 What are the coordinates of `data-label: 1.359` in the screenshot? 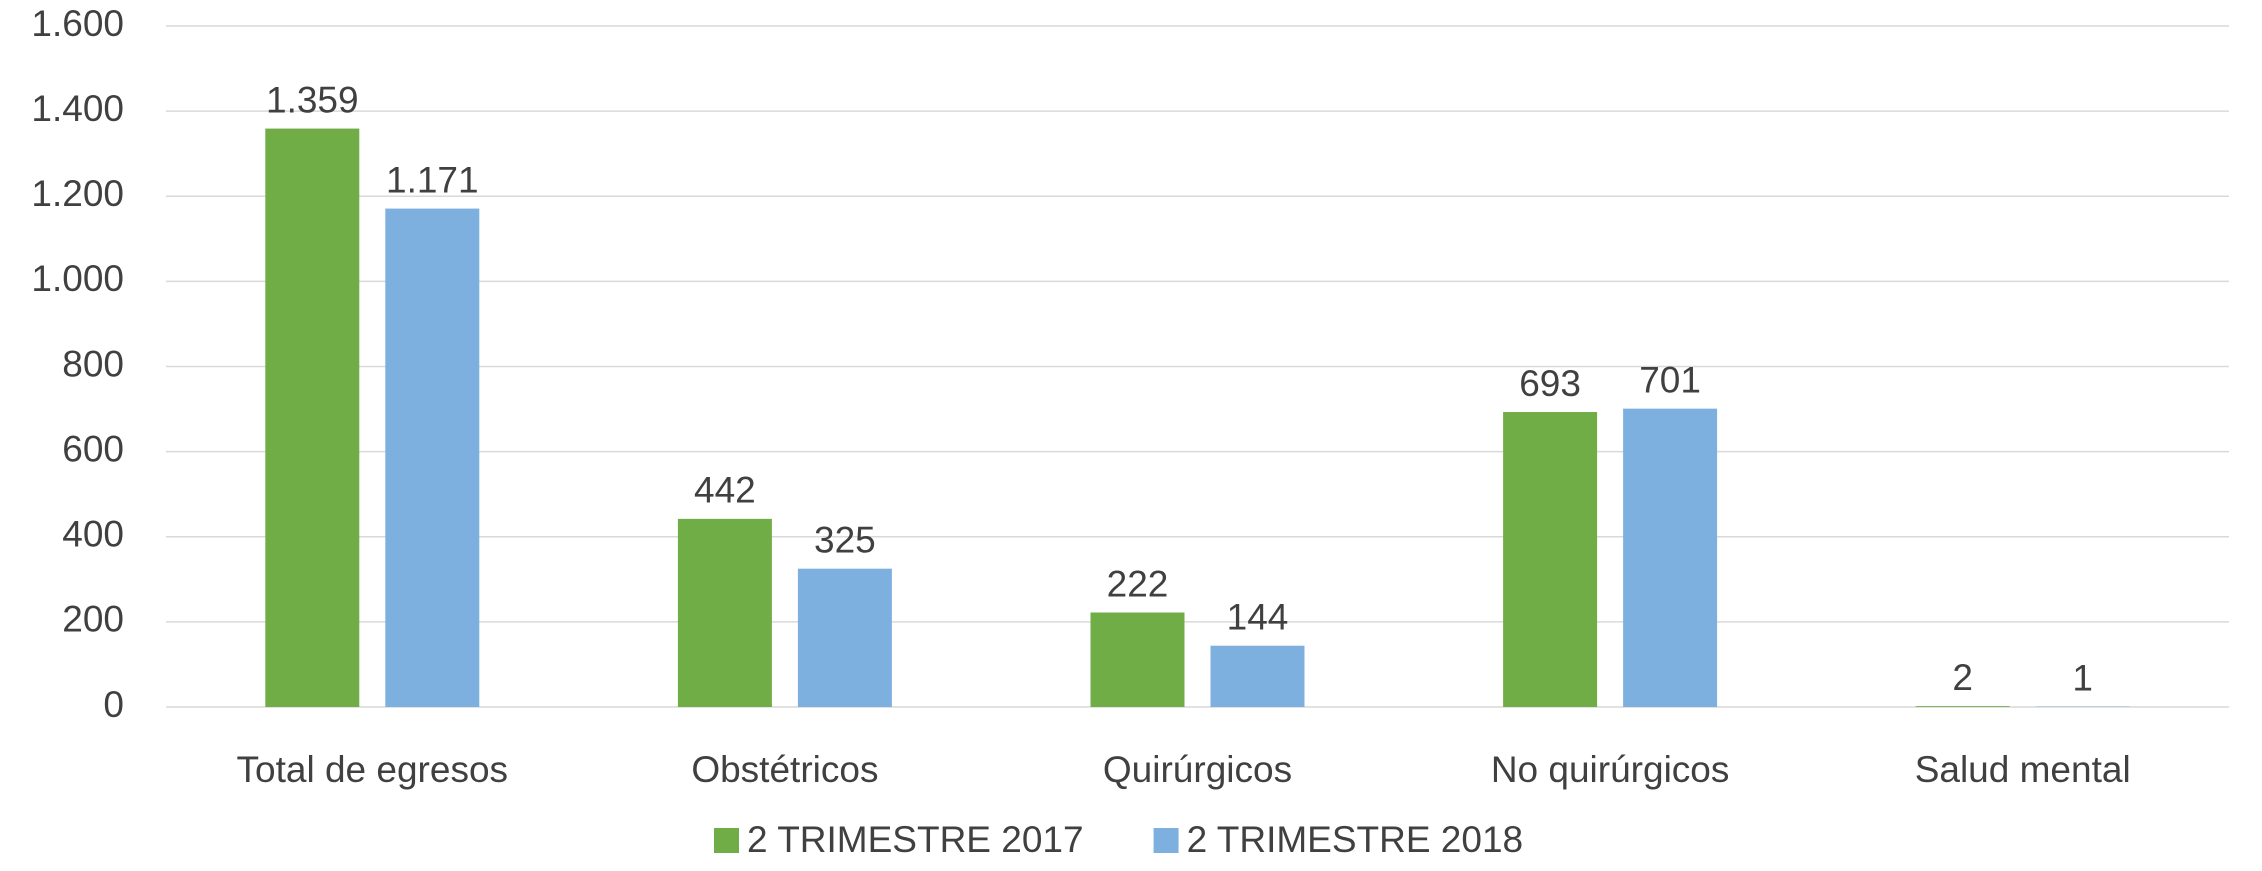 It's located at (312, 99).